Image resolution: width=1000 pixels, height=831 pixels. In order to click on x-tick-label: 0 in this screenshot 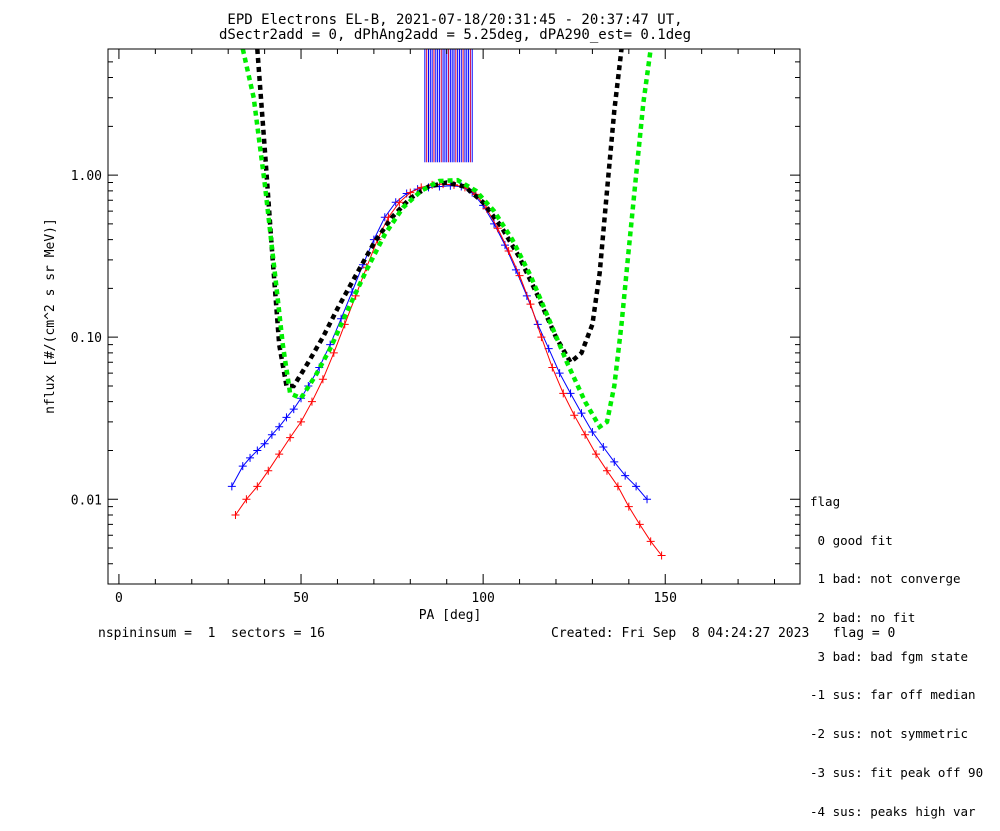, I will do `click(119, 598)`.